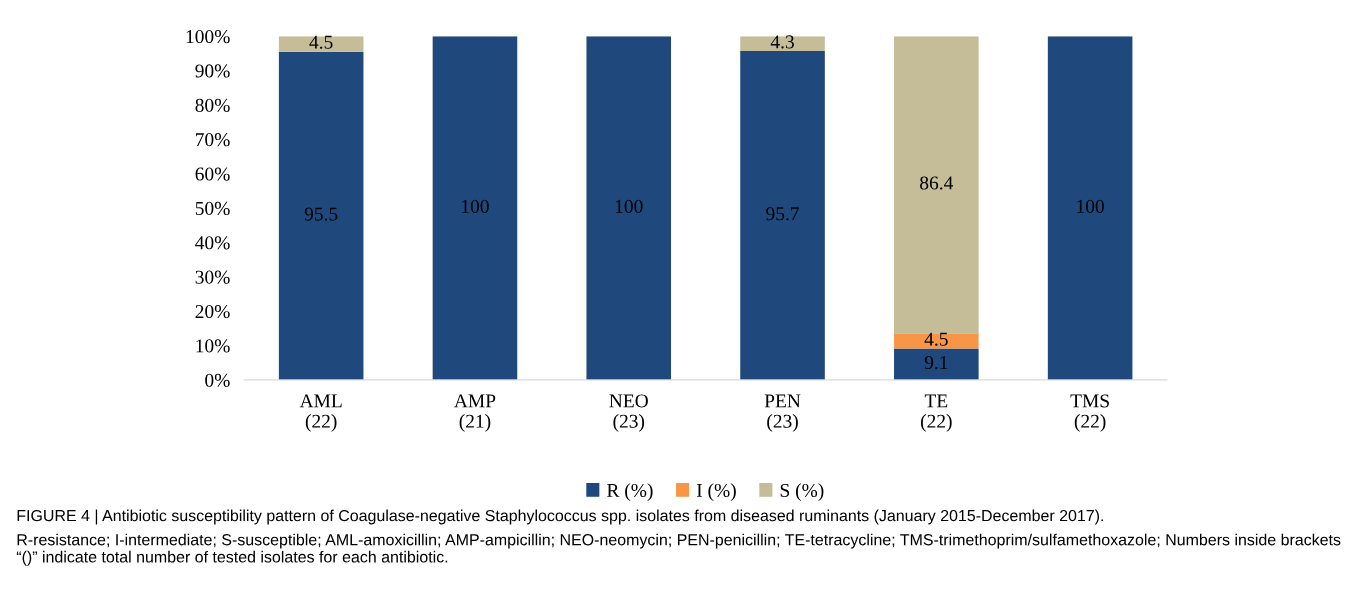 This screenshot has width=1357, height=603. What do you see at coordinates (217, 380) in the screenshot?
I see `y-tick-label: 0%` at bounding box center [217, 380].